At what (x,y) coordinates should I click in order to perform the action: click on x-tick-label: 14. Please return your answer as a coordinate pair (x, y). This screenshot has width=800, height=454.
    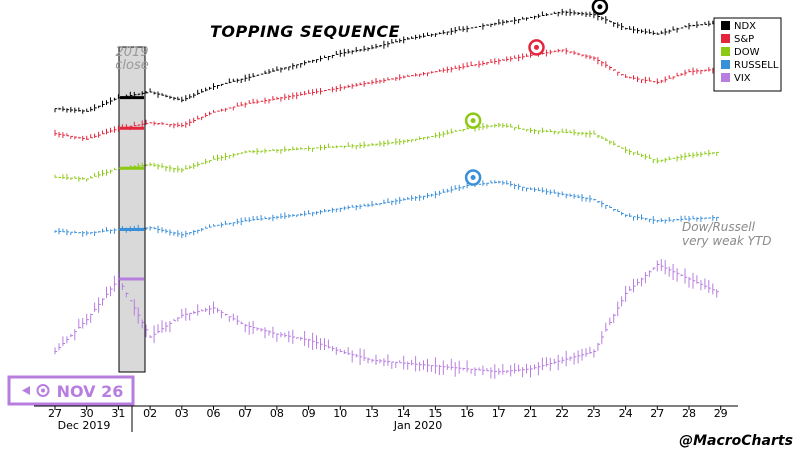
    Looking at the image, I should click on (404, 413).